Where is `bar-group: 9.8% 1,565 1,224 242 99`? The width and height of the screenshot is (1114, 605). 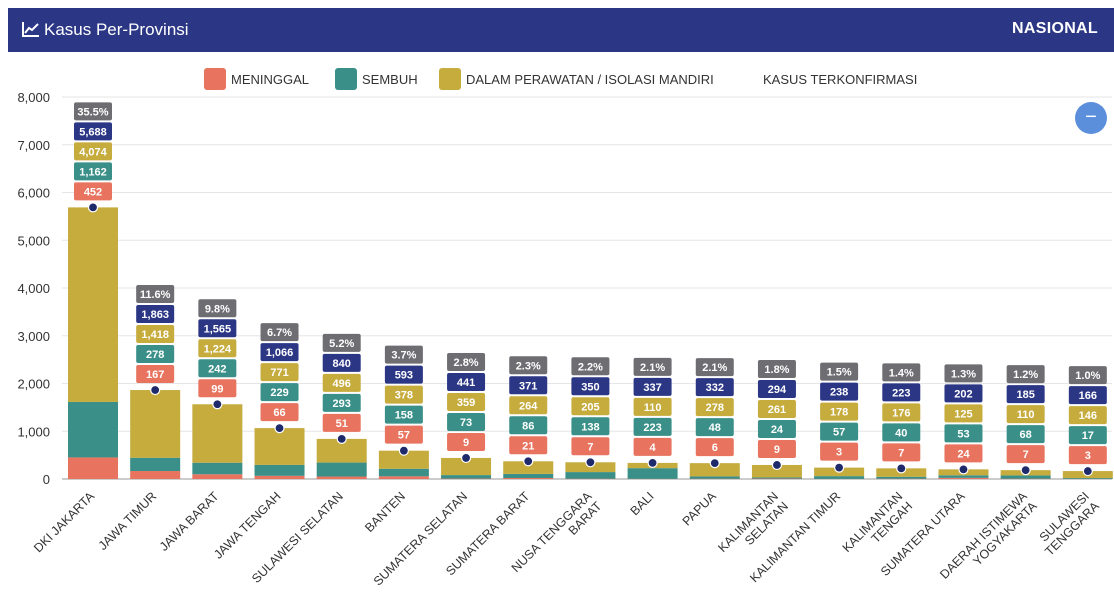 bar-group: 9.8% 1,565 1,224 242 99 is located at coordinates (217, 389).